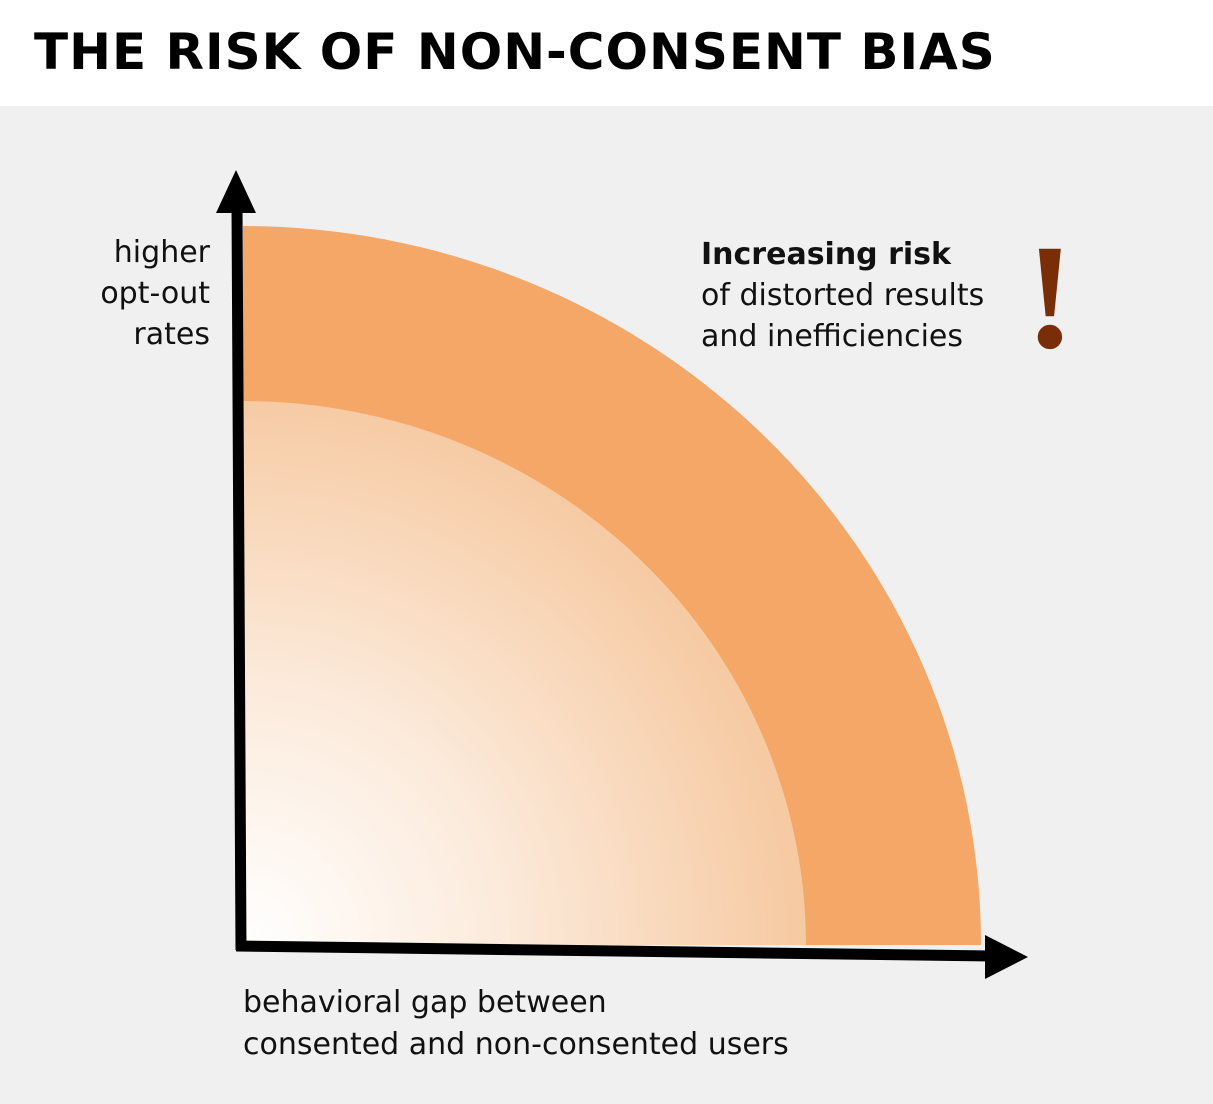  What do you see at coordinates (515, 52) in the screenshot?
I see `page-title: THE RISK OF NON-CONSENT BIAS` at bounding box center [515, 52].